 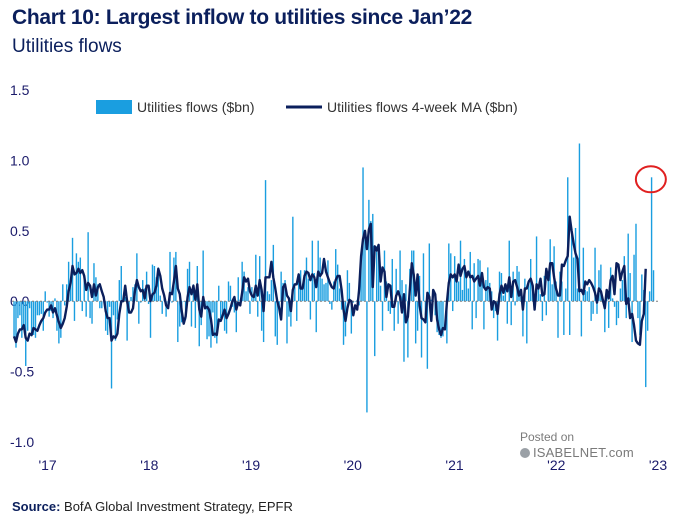 What do you see at coordinates (20, 90) in the screenshot?
I see `y-tick-label: 1.5` at bounding box center [20, 90].